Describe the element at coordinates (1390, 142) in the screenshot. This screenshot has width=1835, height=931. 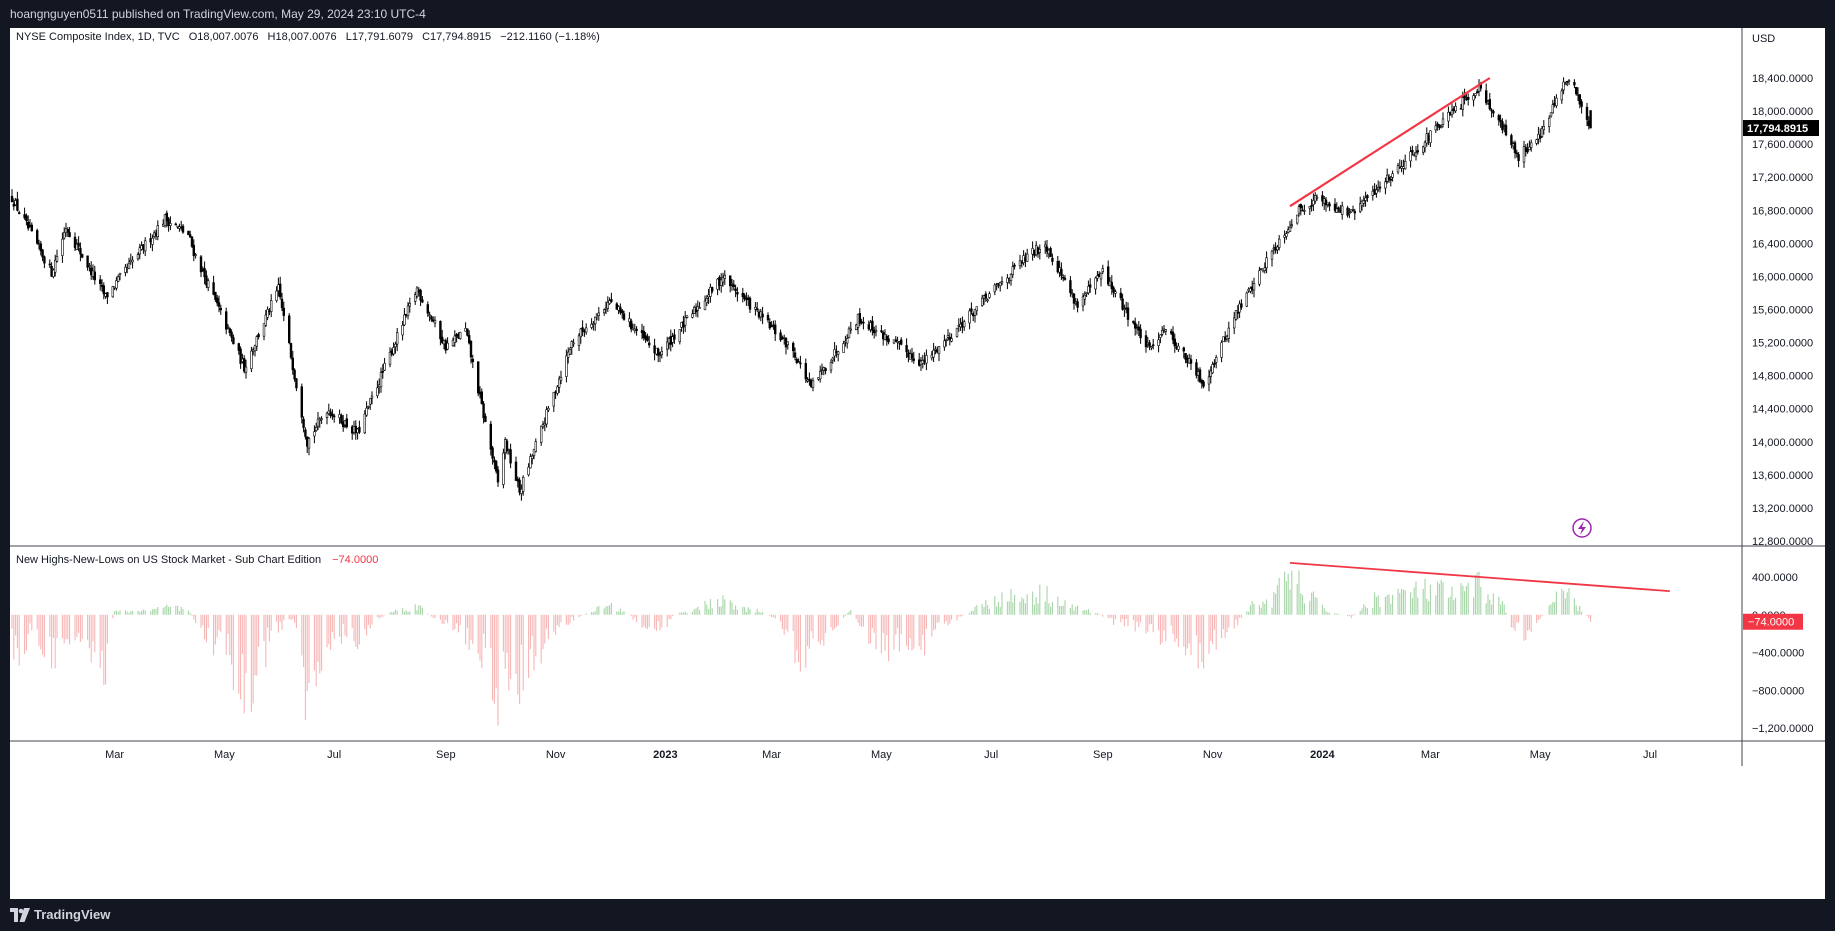
I see `main-trendline` at that location.